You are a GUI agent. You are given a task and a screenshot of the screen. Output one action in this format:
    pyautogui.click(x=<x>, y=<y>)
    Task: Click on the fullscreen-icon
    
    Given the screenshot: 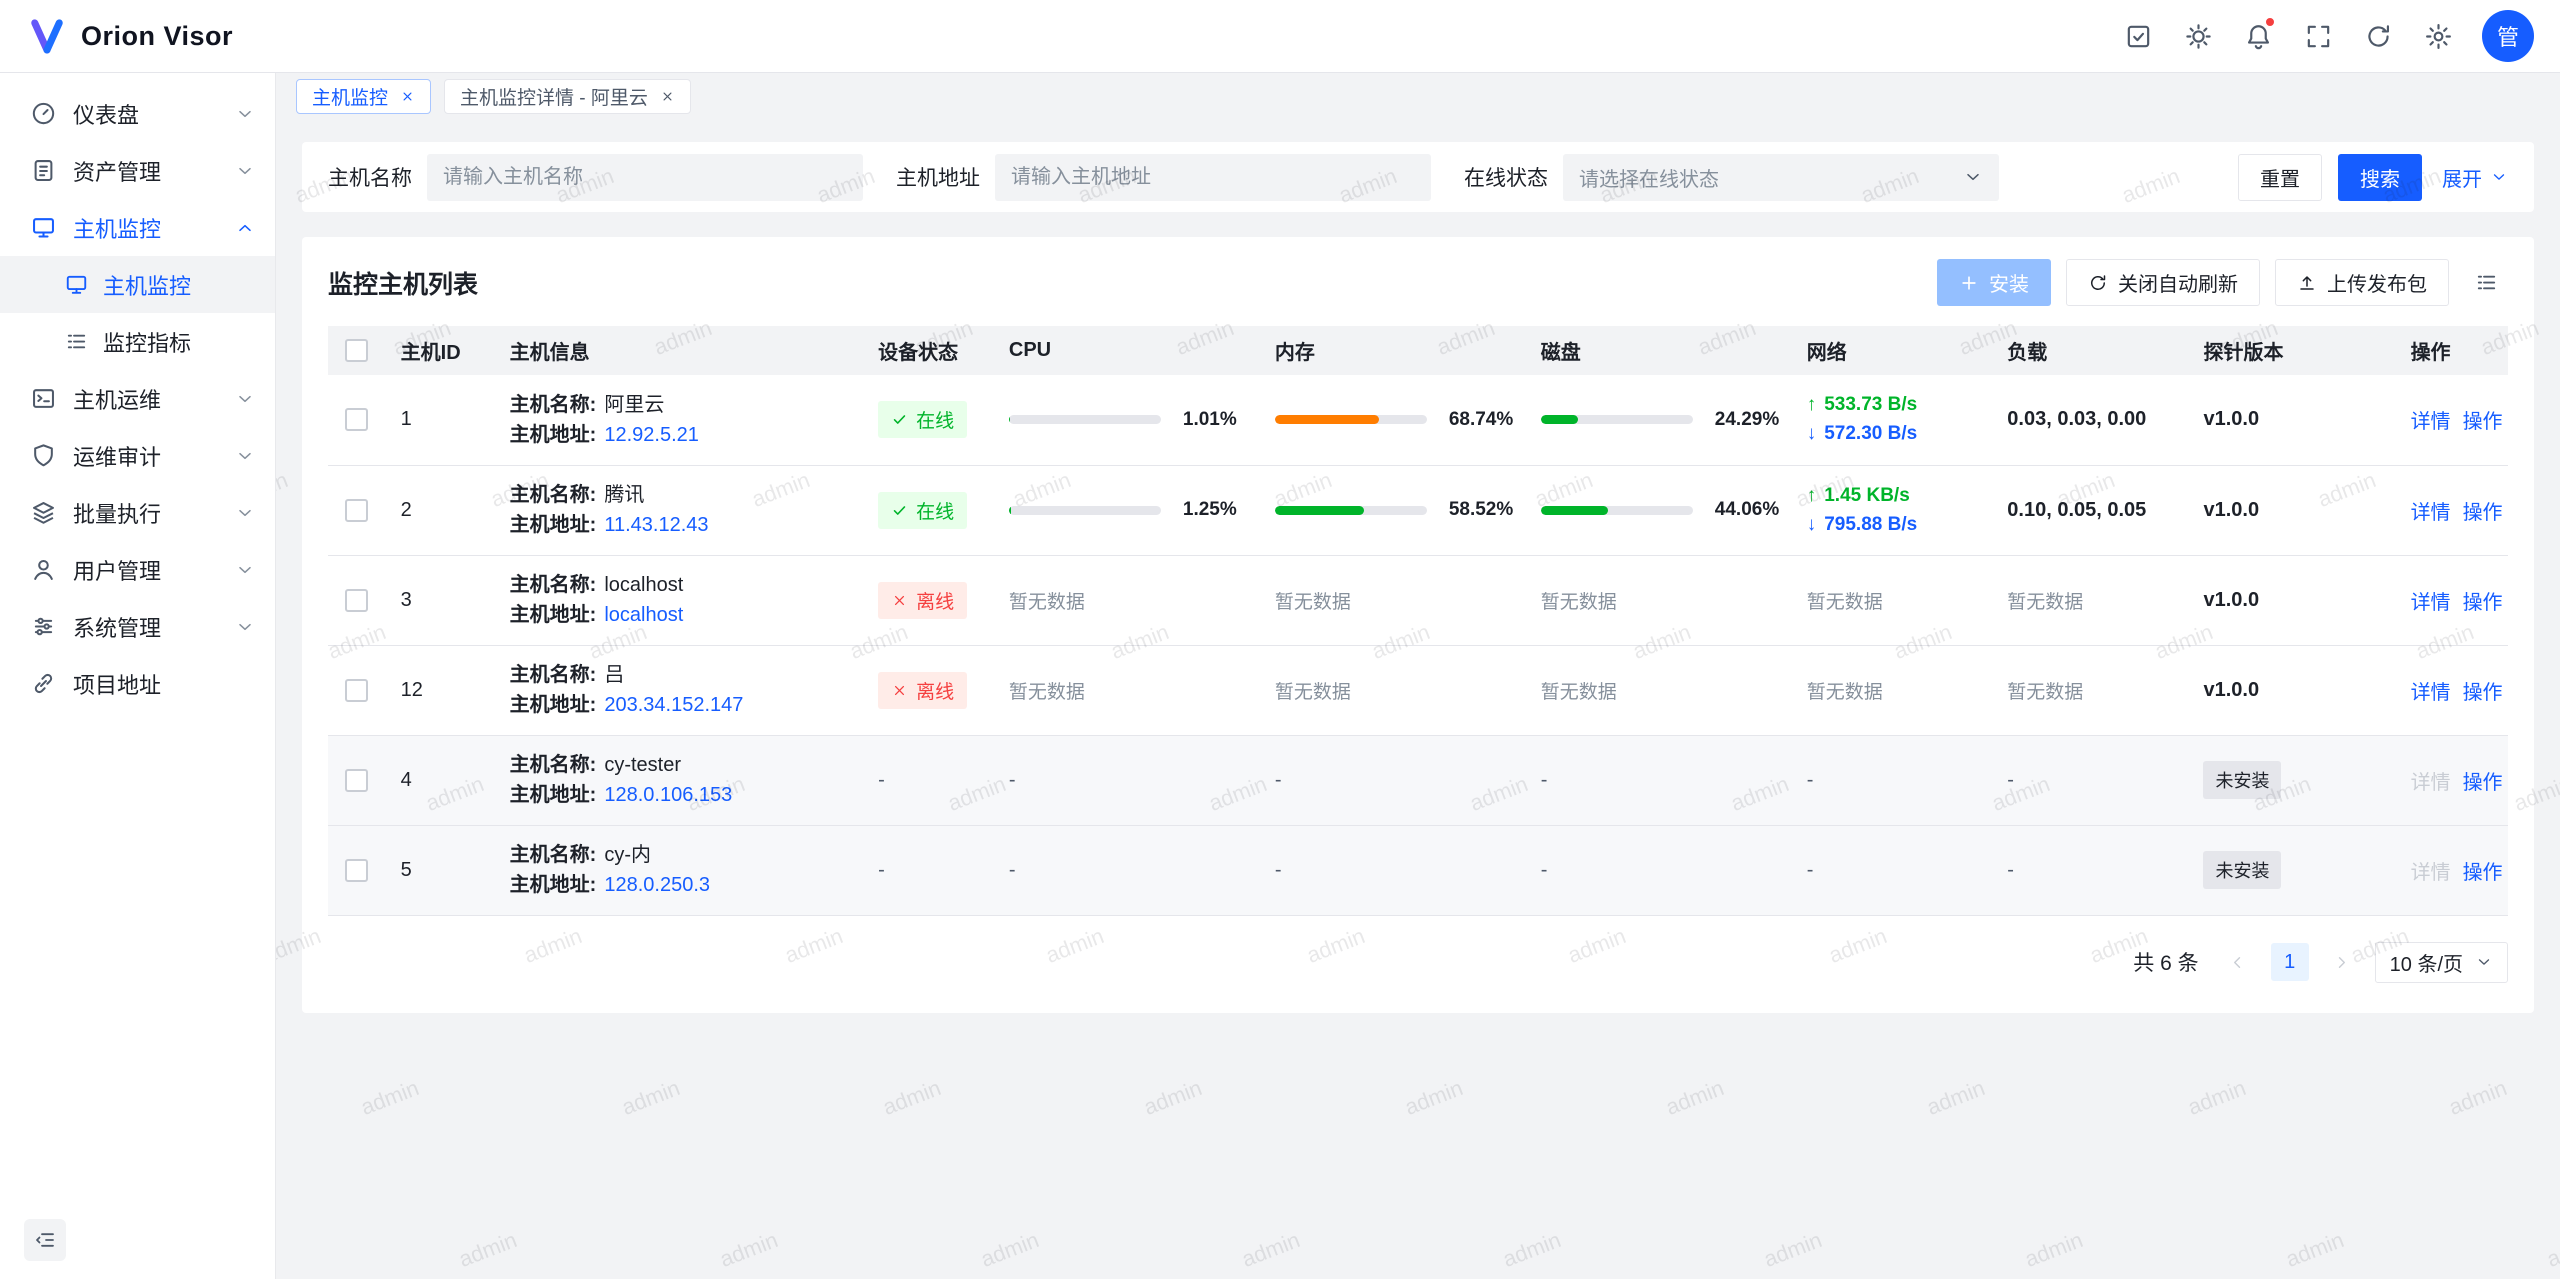 What is the action you would take?
    pyautogui.click(x=2318, y=36)
    